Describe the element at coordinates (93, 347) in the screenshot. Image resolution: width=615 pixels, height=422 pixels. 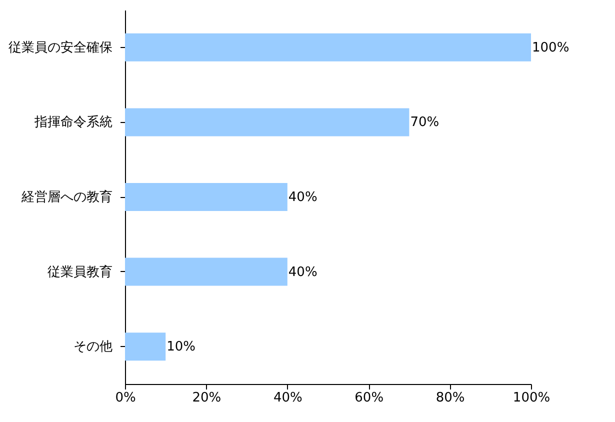
I see `y-tick-label: その他` at that location.